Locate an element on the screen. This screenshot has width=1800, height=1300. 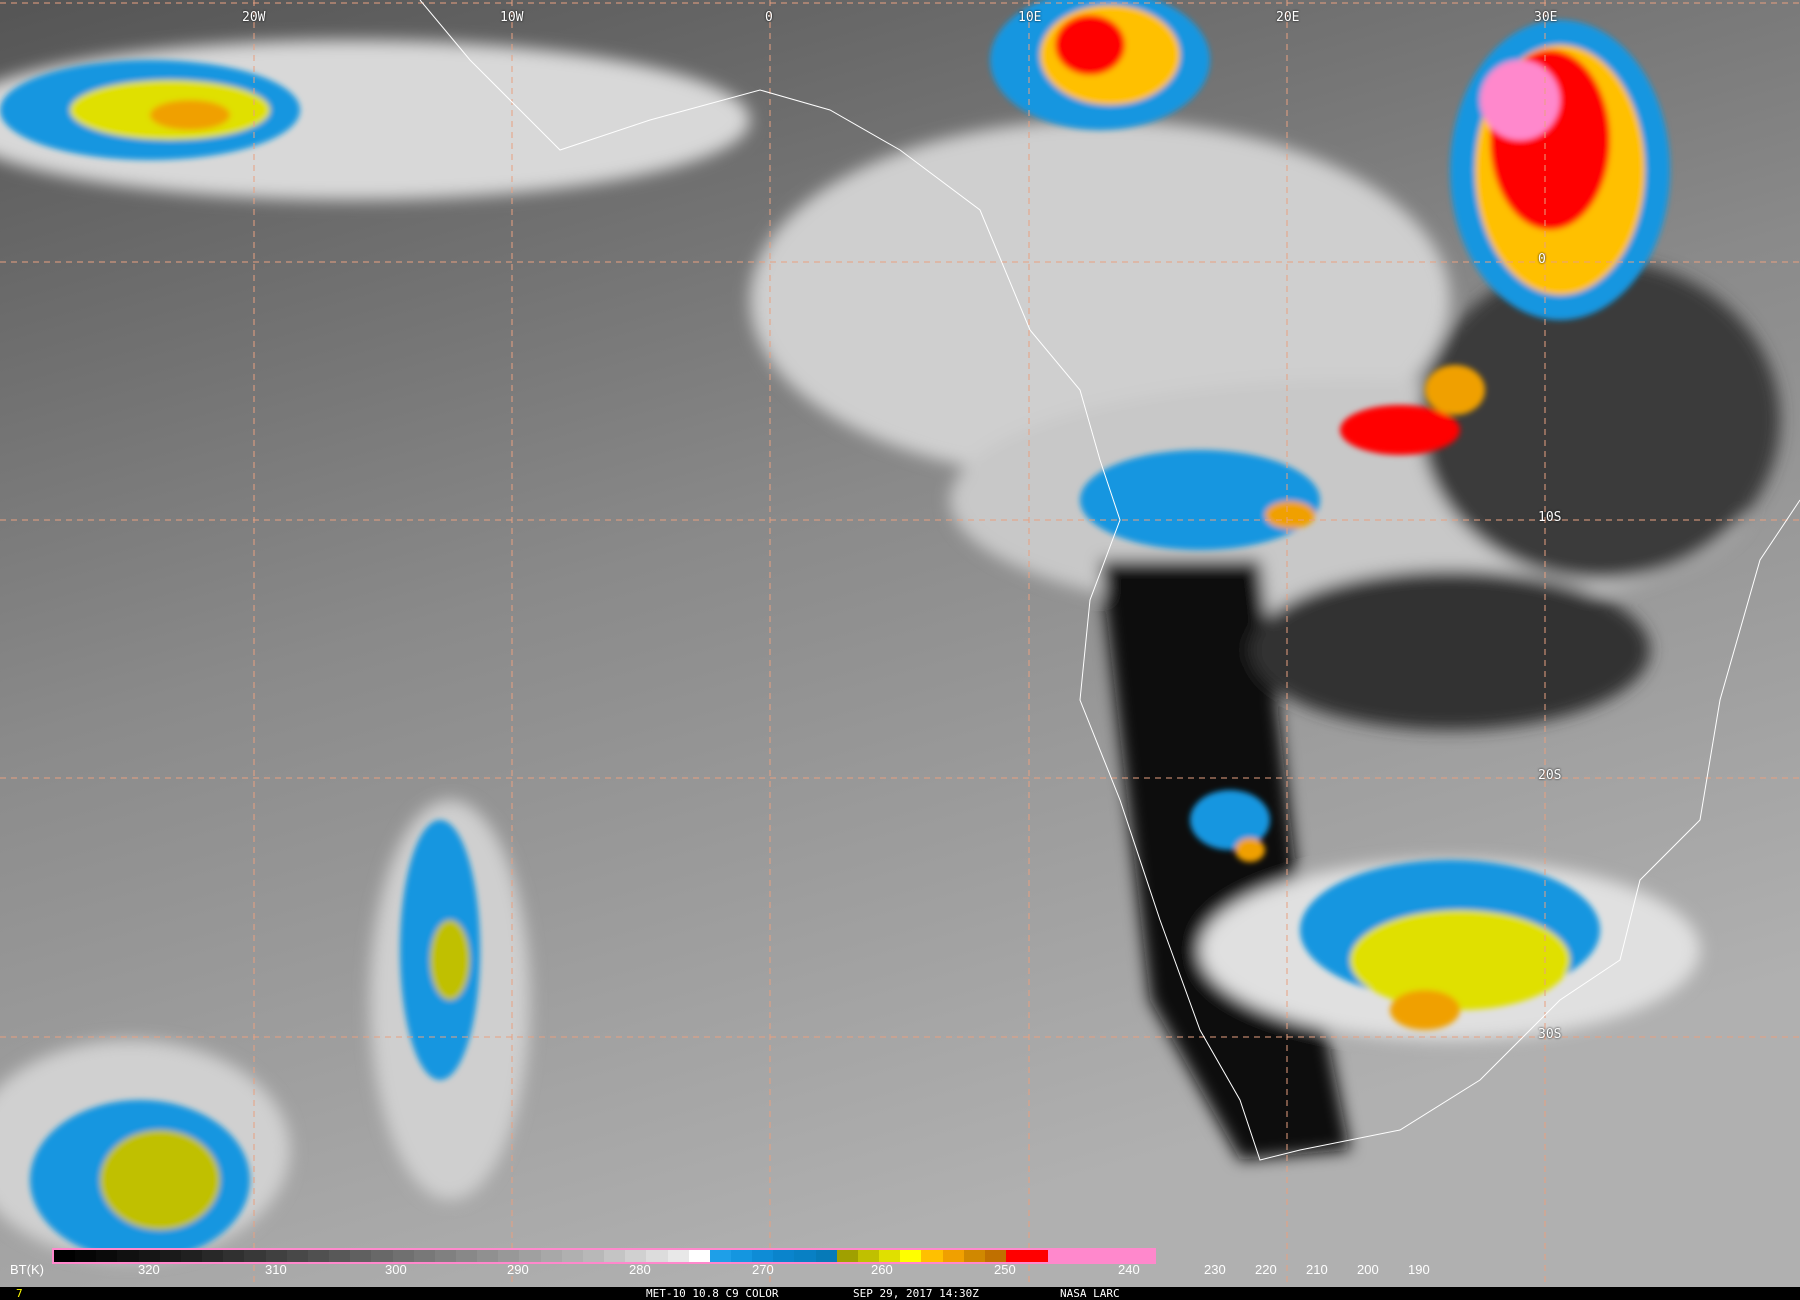
colorbar-tick-label: 210 is located at coordinates (1317, 1269).